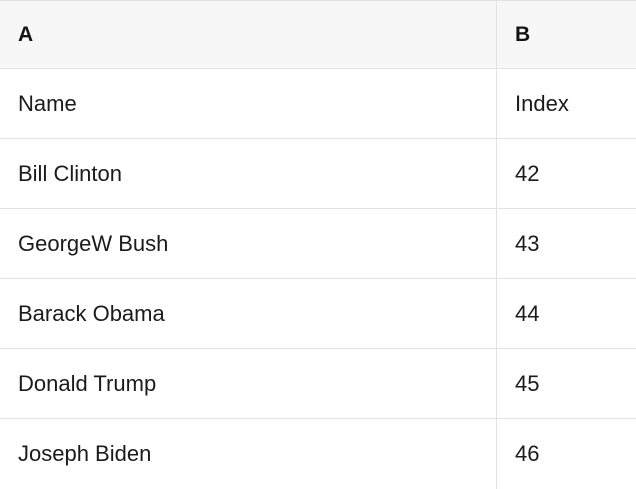  Describe the element at coordinates (527, 383) in the screenshot. I see `table-cell-b: 45` at that location.